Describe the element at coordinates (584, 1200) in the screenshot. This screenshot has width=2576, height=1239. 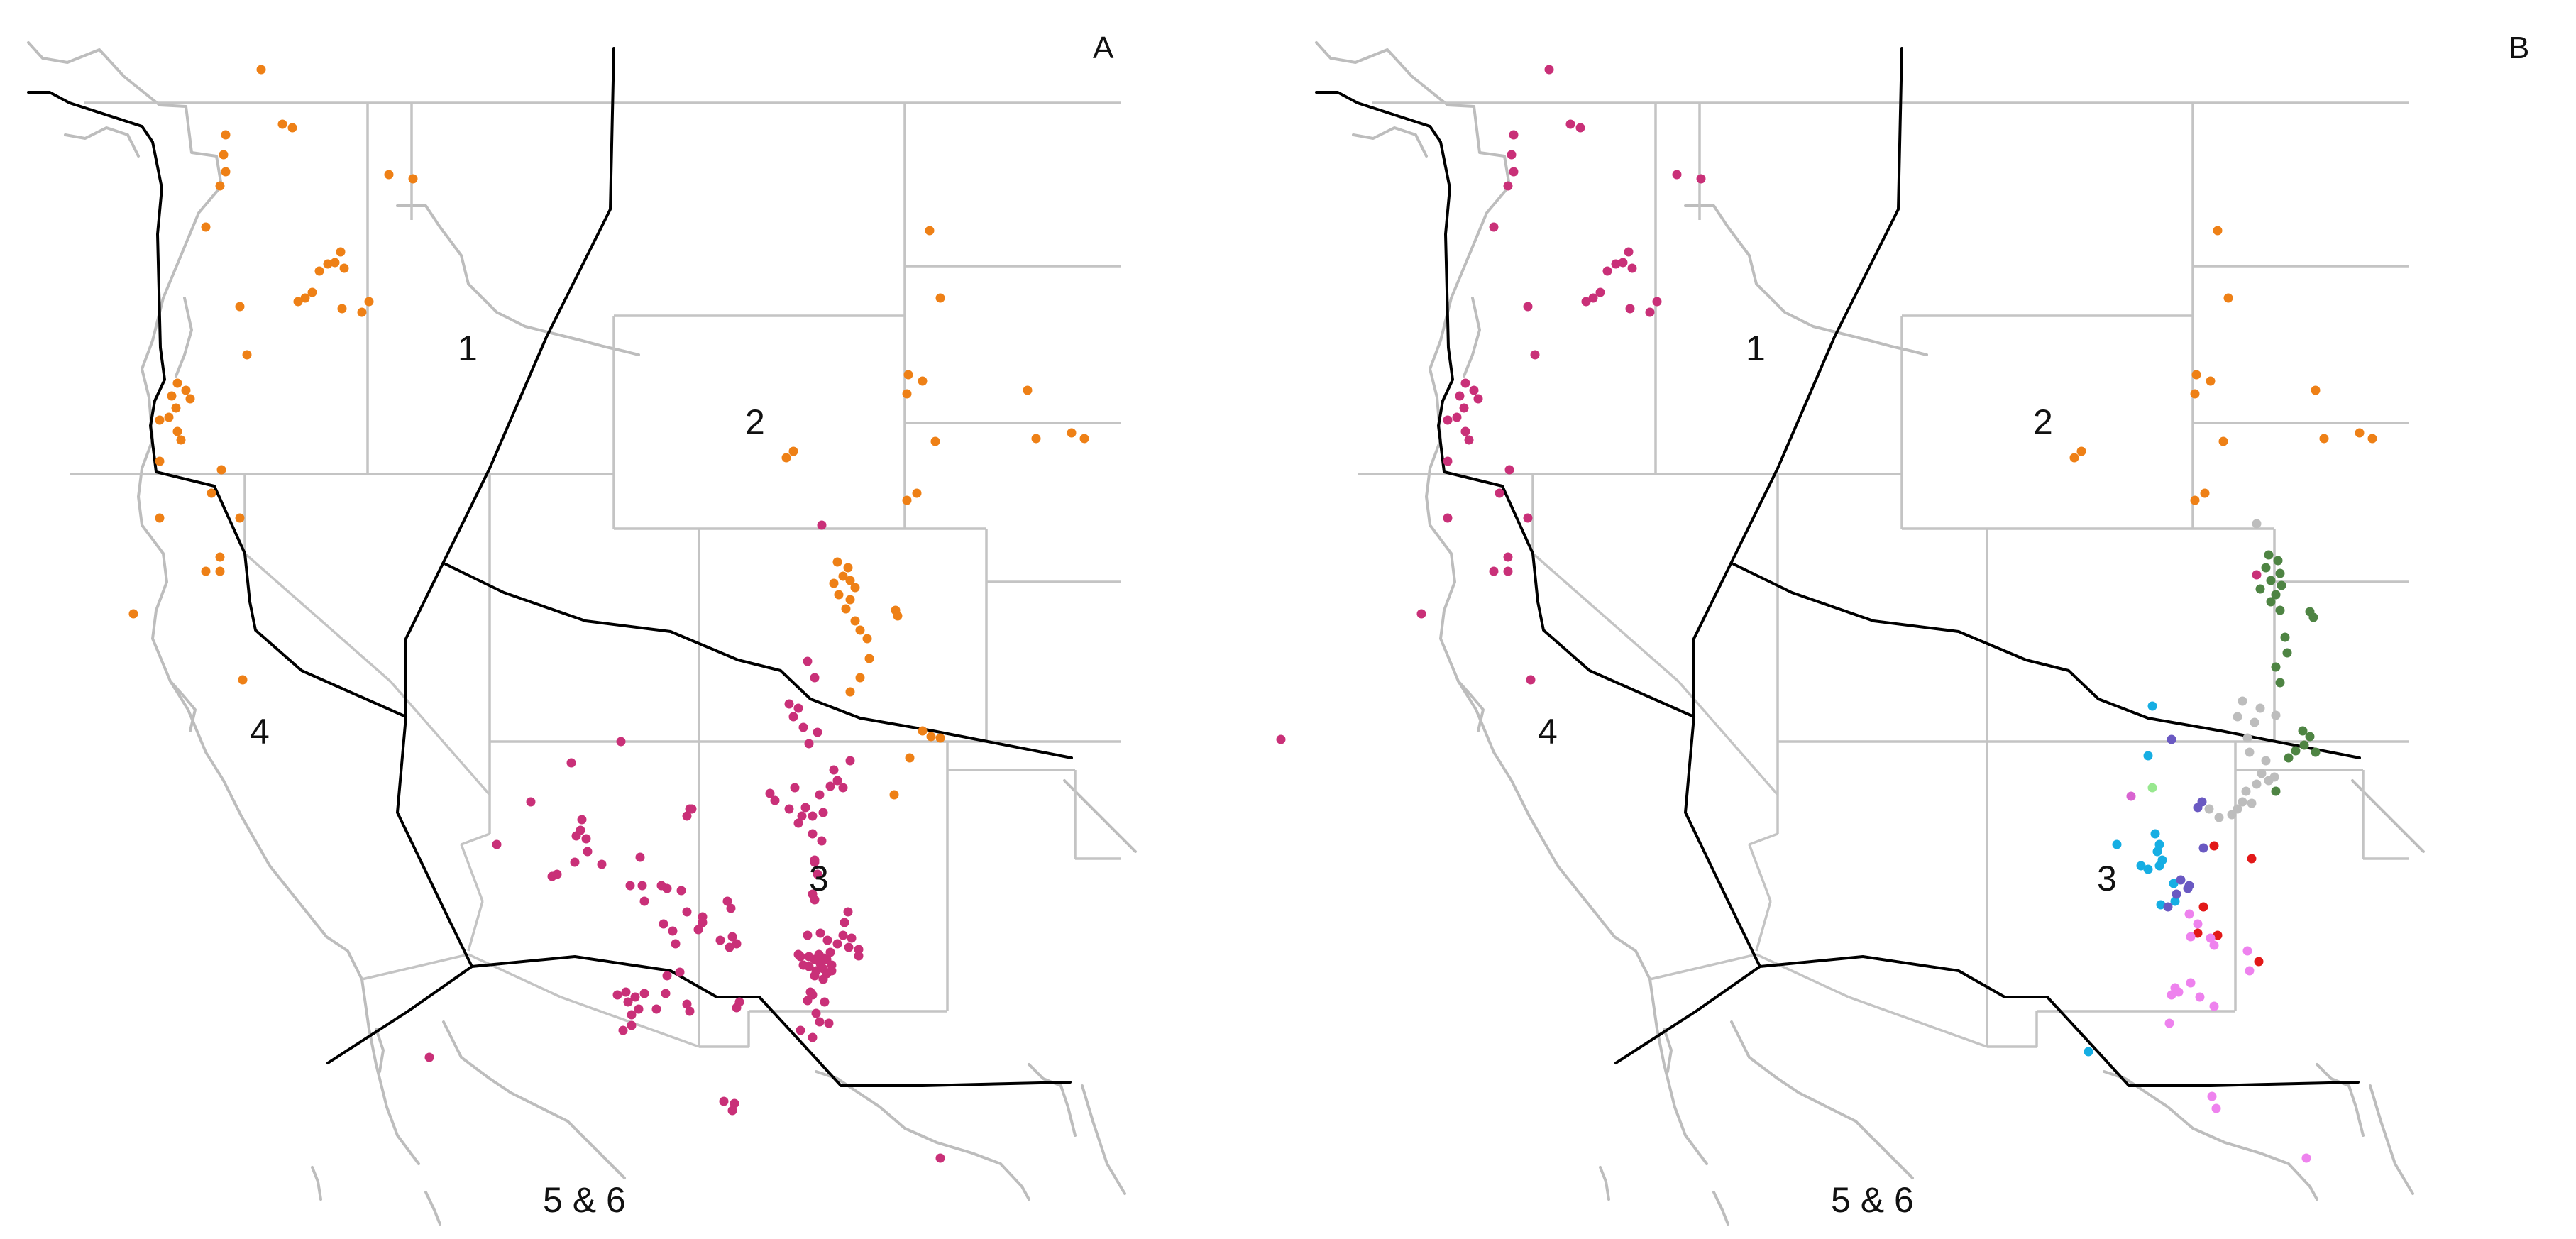
I see `region-label-5-6: 5 & 6` at that location.